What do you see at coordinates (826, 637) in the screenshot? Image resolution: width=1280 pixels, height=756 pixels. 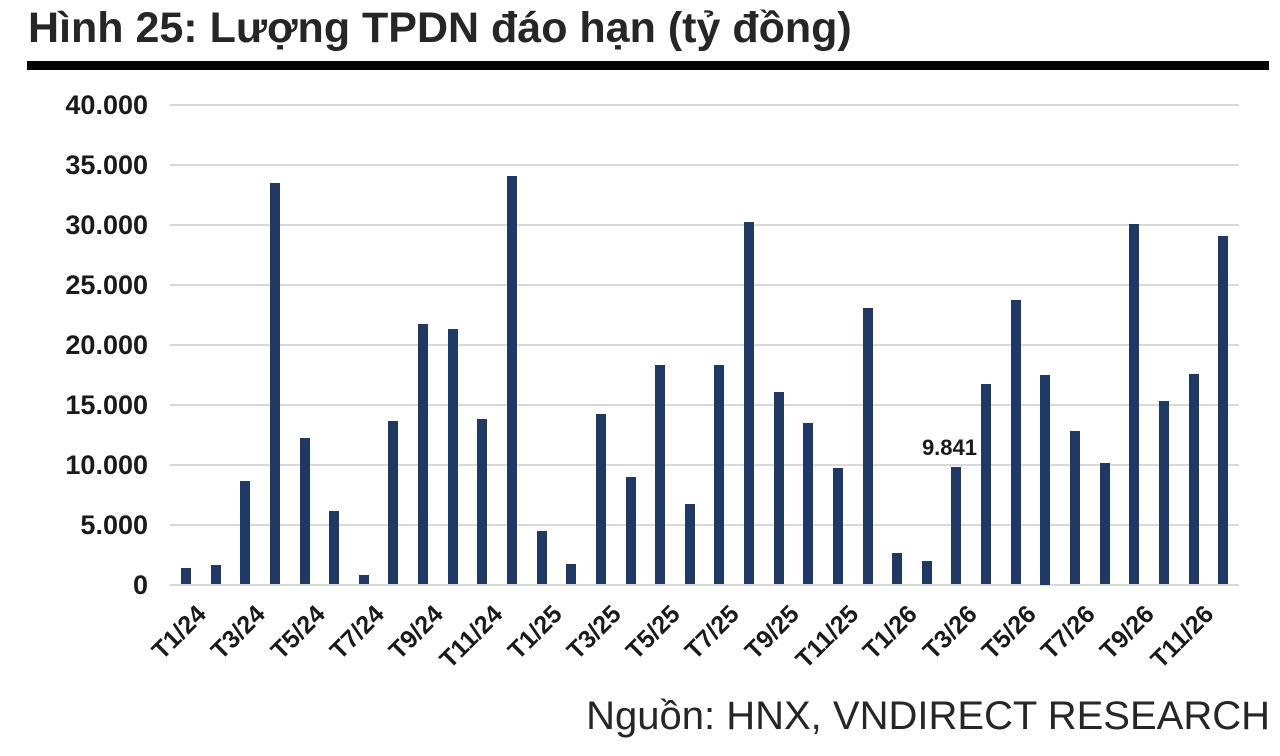 I see `x-tick-label: T11/25` at bounding box center [826, 637].